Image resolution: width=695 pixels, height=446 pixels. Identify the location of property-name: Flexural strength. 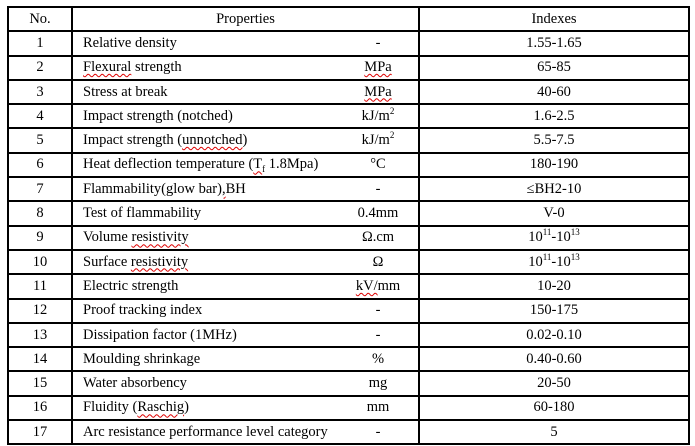
(132, 67).